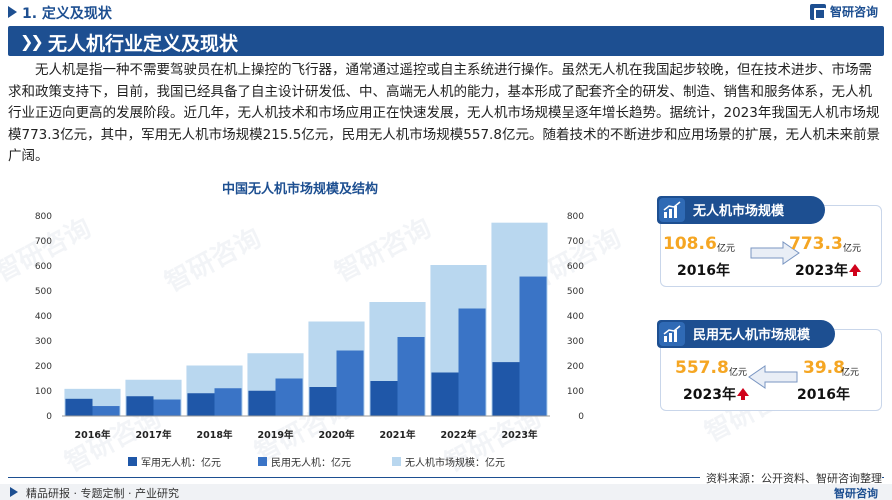 The image size is (892, 500). What do you see at coordinates (43, 267) in the screenshot?
I see `y-tick-label-left: 600` at bounding box center [43, 267].